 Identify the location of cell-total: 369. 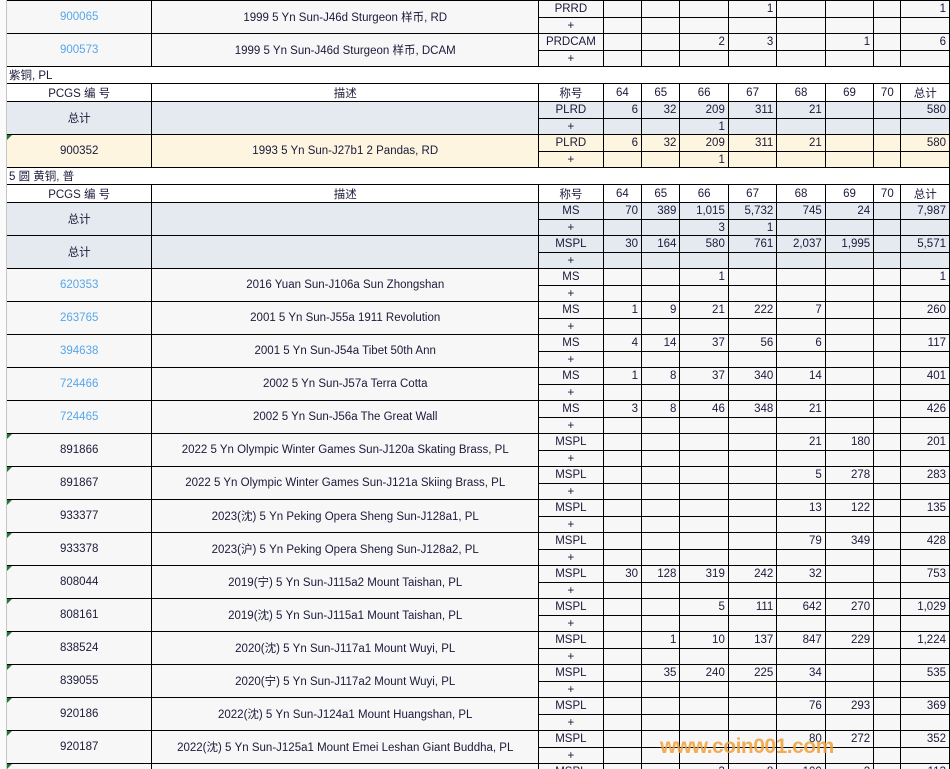
(925, 706).